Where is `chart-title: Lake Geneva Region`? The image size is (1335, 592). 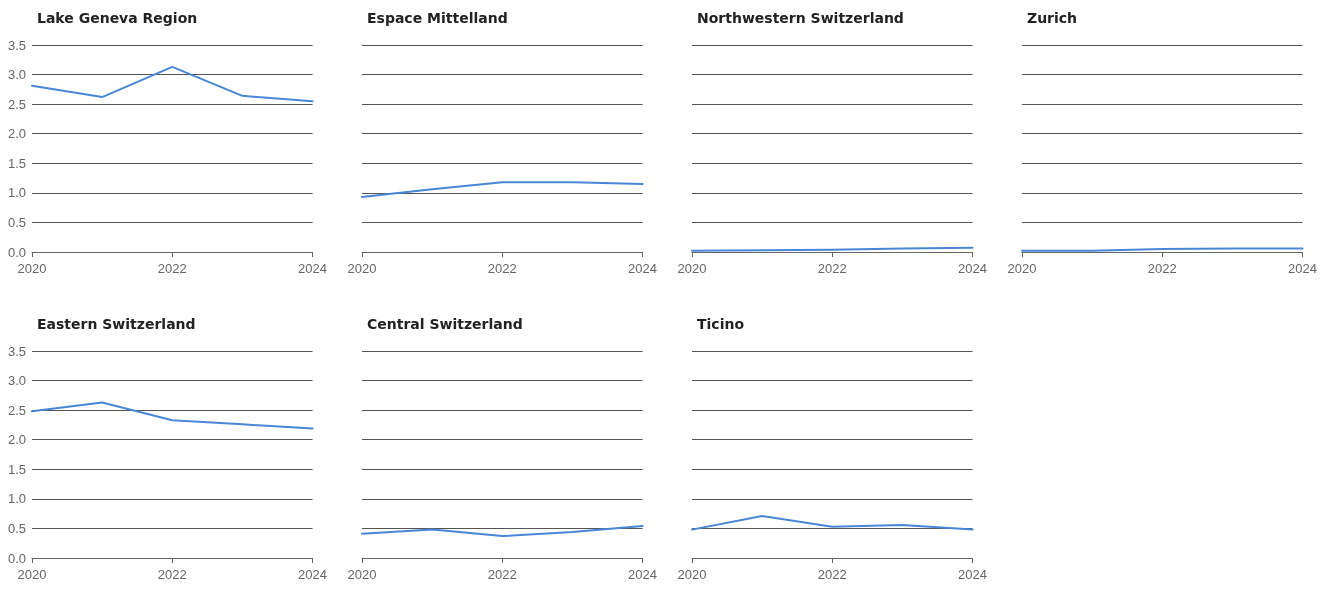 chart-title: Lake Geneva Region is located at coordinates (117, 18).